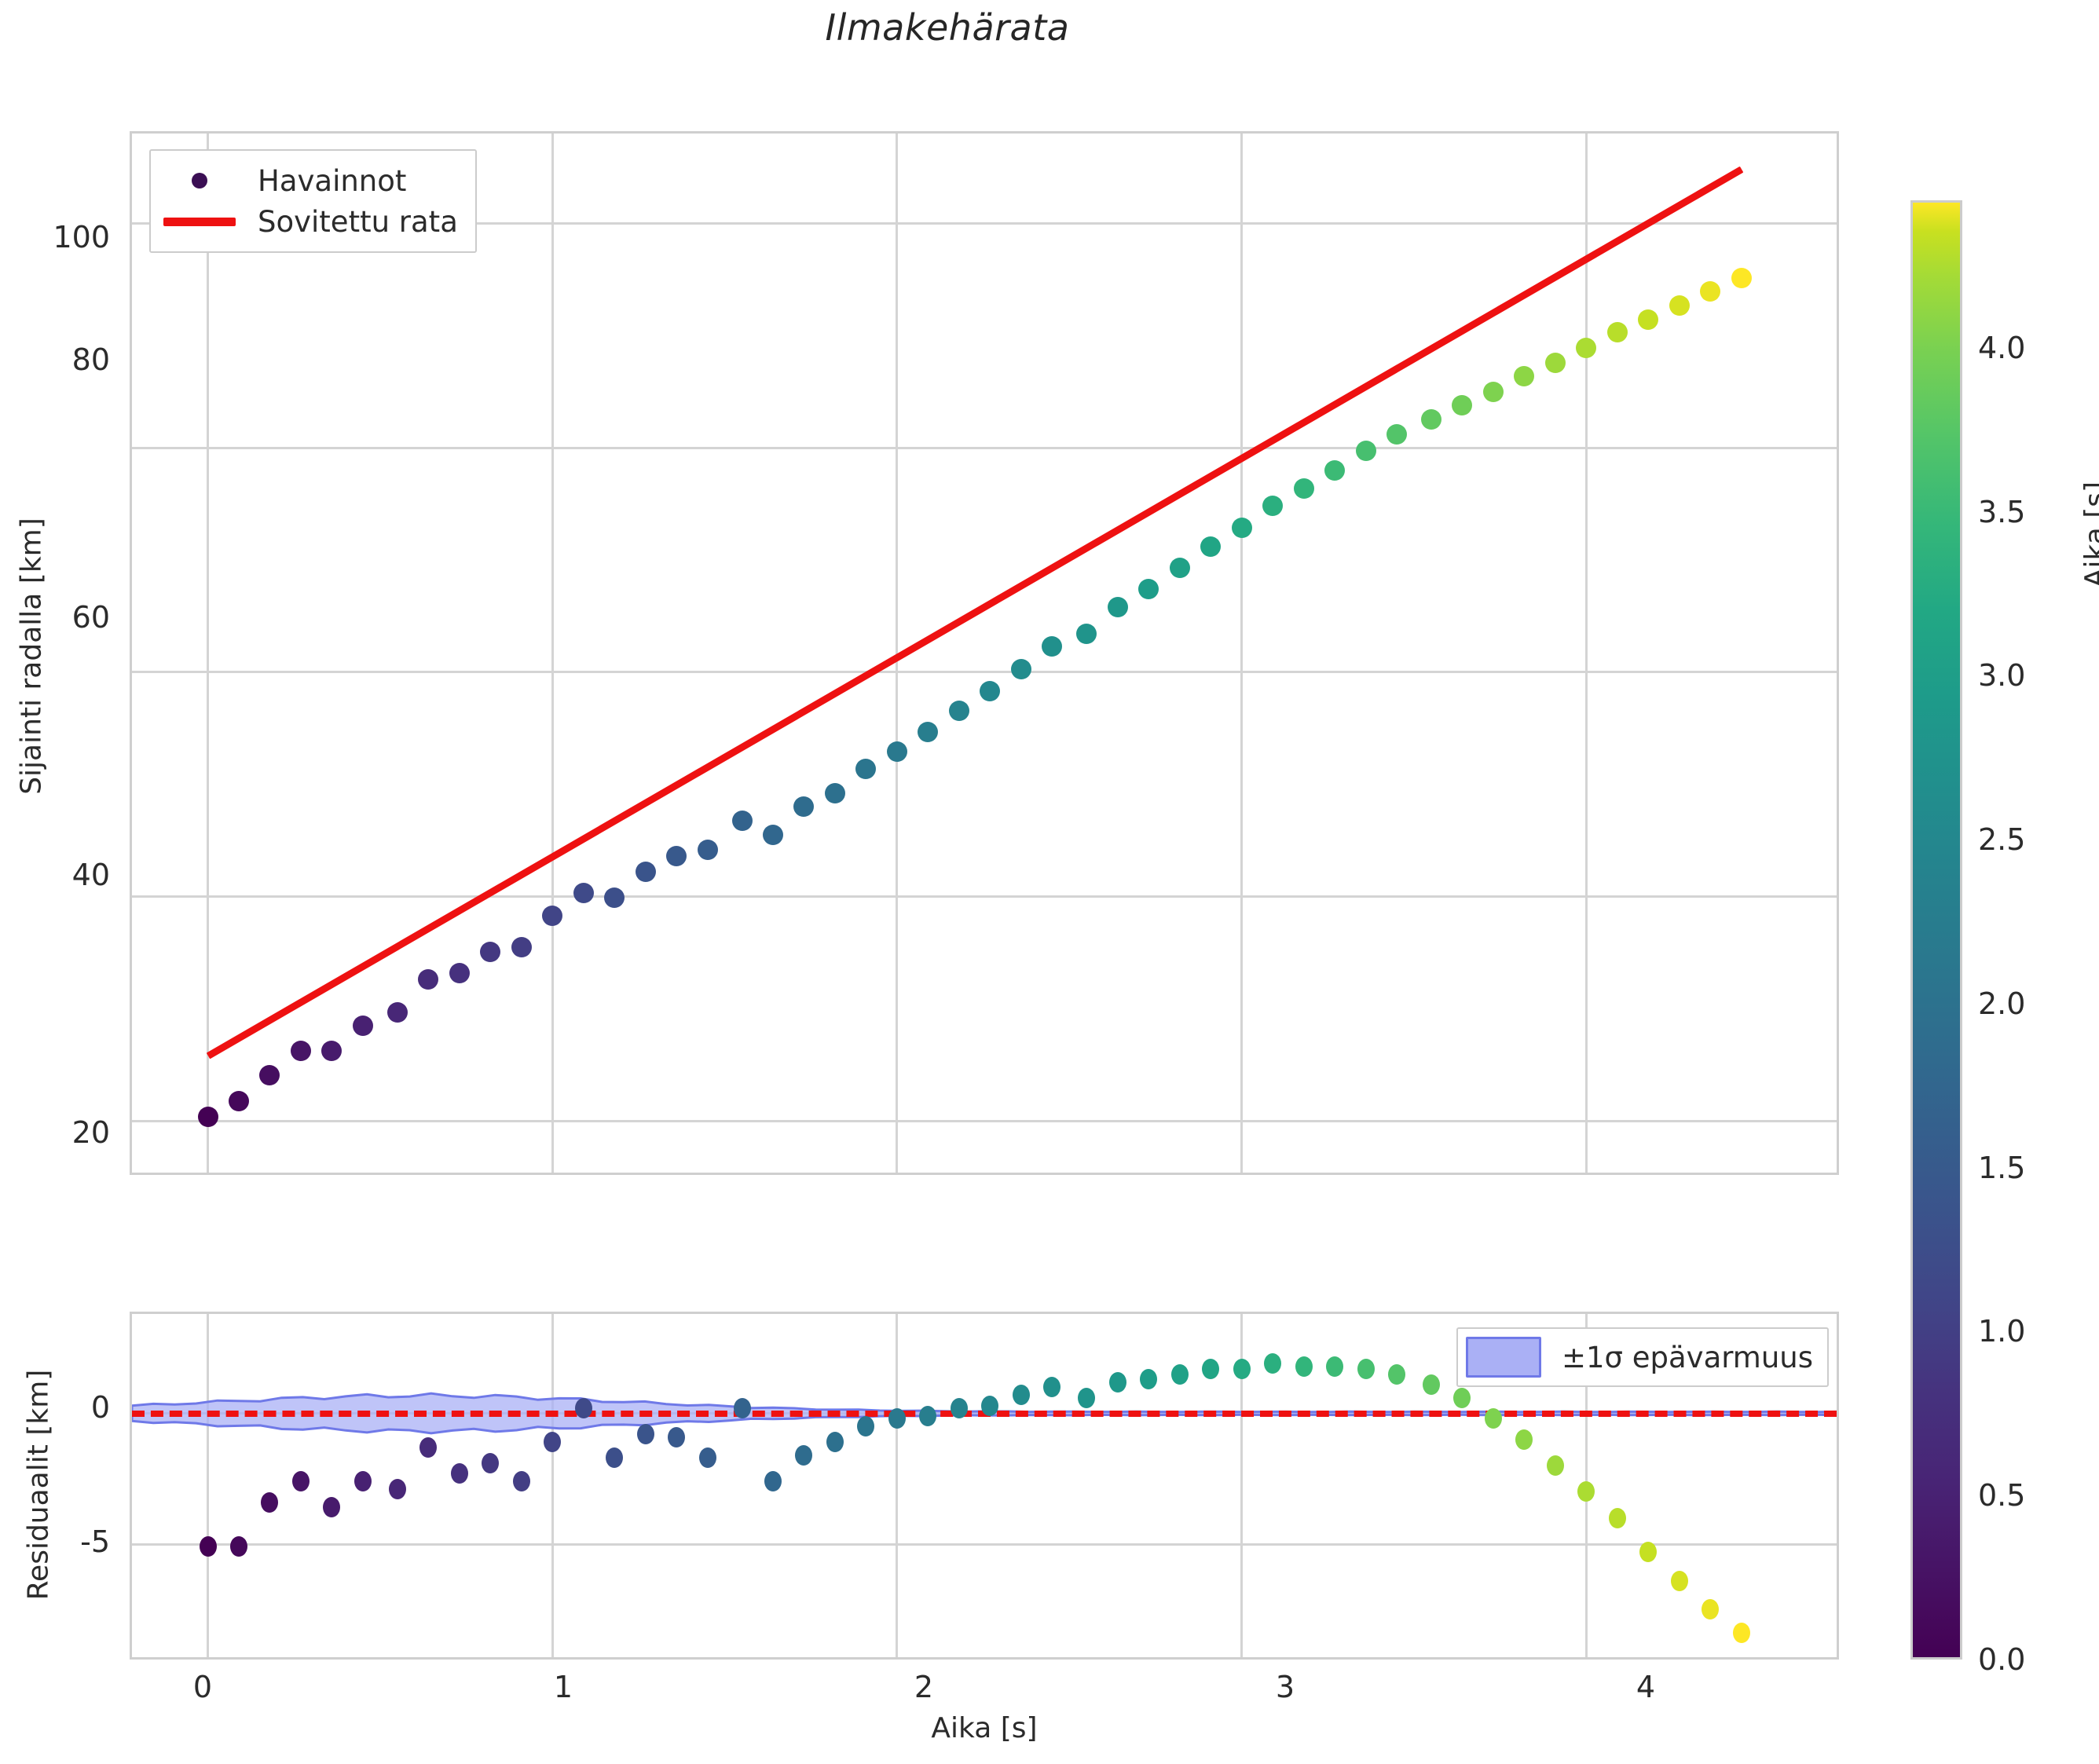 Image resolution: width=2099 pixels, height=1764 pixels. I want to click on page-title: Ilmakehärata, so click(1049, 28).